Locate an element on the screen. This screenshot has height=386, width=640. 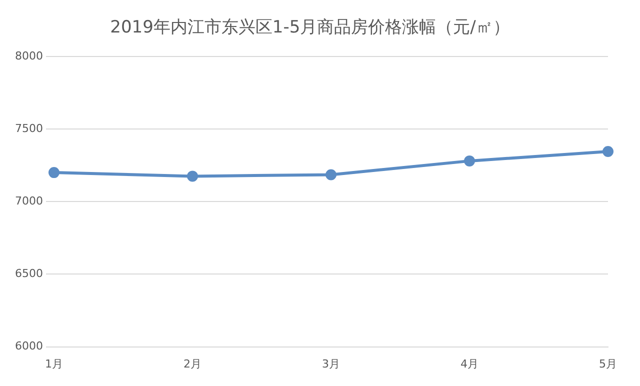
x-tick-label: 1月 is located at coordinates (53, 363).